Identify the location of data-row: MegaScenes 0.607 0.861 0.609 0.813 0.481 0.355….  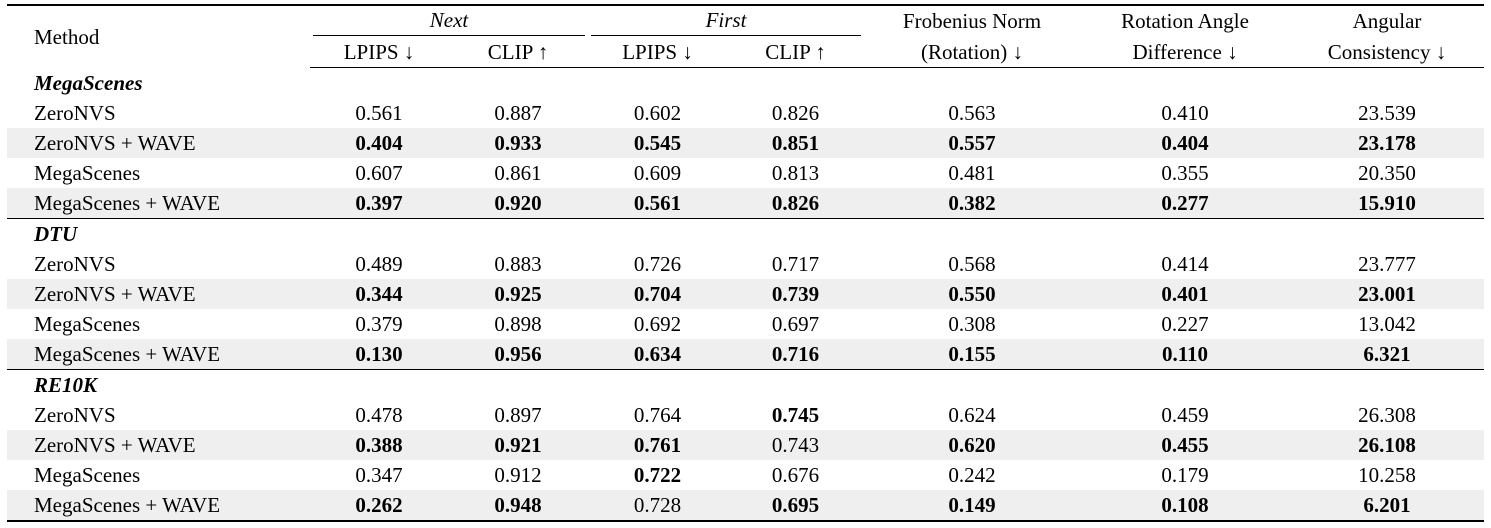
(745, 173).